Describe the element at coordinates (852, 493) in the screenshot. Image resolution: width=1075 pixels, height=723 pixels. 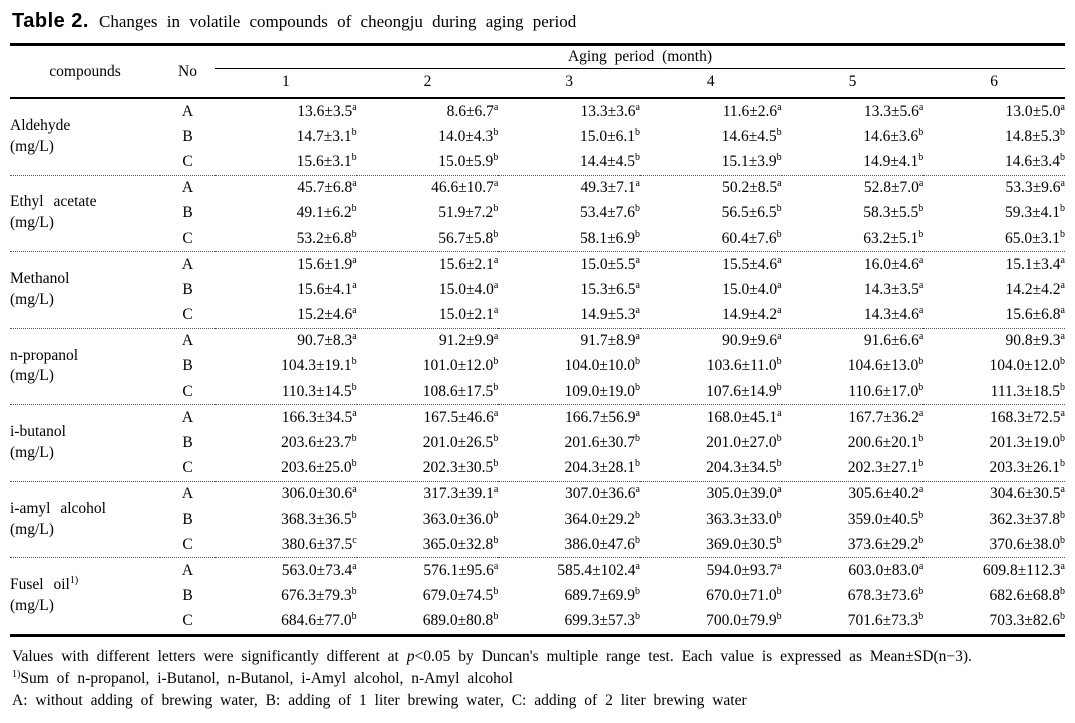
I see `value-cell: 305.6±40.2a` at that location.